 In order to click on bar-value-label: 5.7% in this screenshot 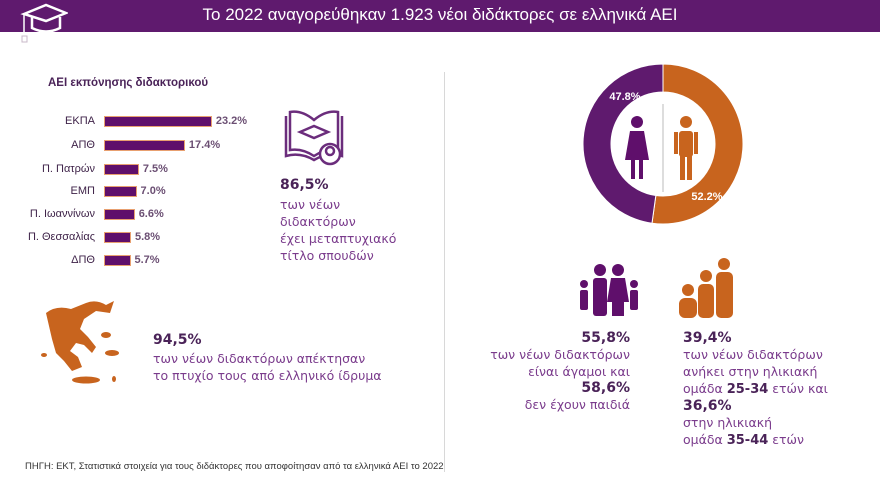, I will do `click(147, 260)`.